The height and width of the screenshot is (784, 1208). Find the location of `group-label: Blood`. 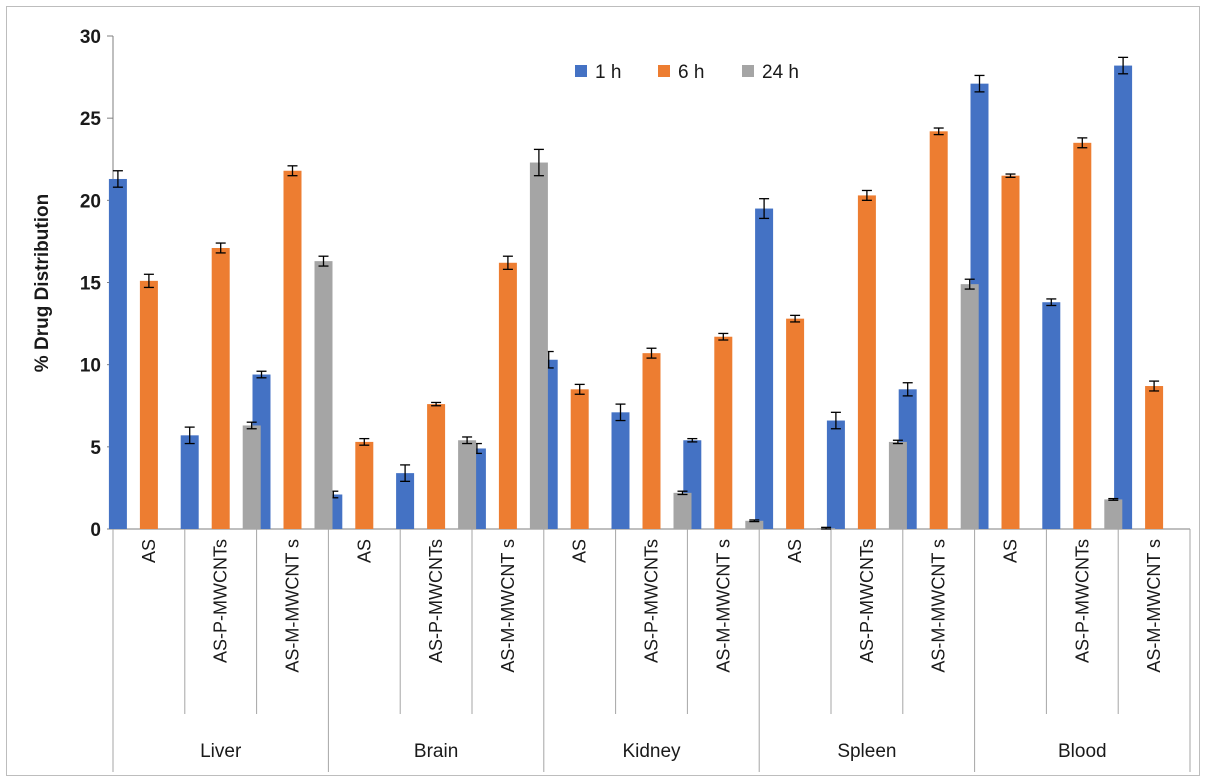

group-label: Blood is located at coordinates (1082, 751).